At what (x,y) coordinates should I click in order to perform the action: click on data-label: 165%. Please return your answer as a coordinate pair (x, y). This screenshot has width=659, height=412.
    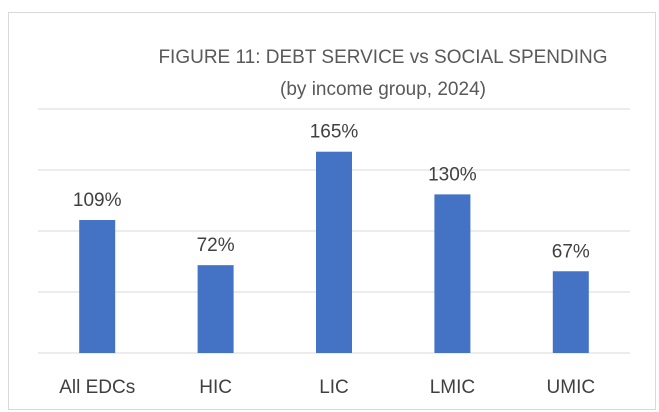
    Looking at the image, I should click on (334, 132).